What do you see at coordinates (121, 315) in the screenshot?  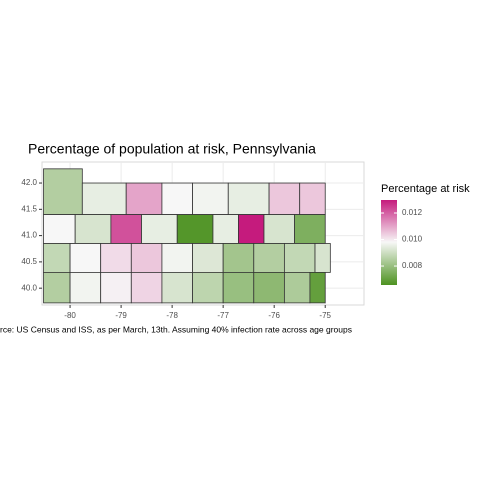 I see `x-tick-label: -79` at bounding box center [121, 315].